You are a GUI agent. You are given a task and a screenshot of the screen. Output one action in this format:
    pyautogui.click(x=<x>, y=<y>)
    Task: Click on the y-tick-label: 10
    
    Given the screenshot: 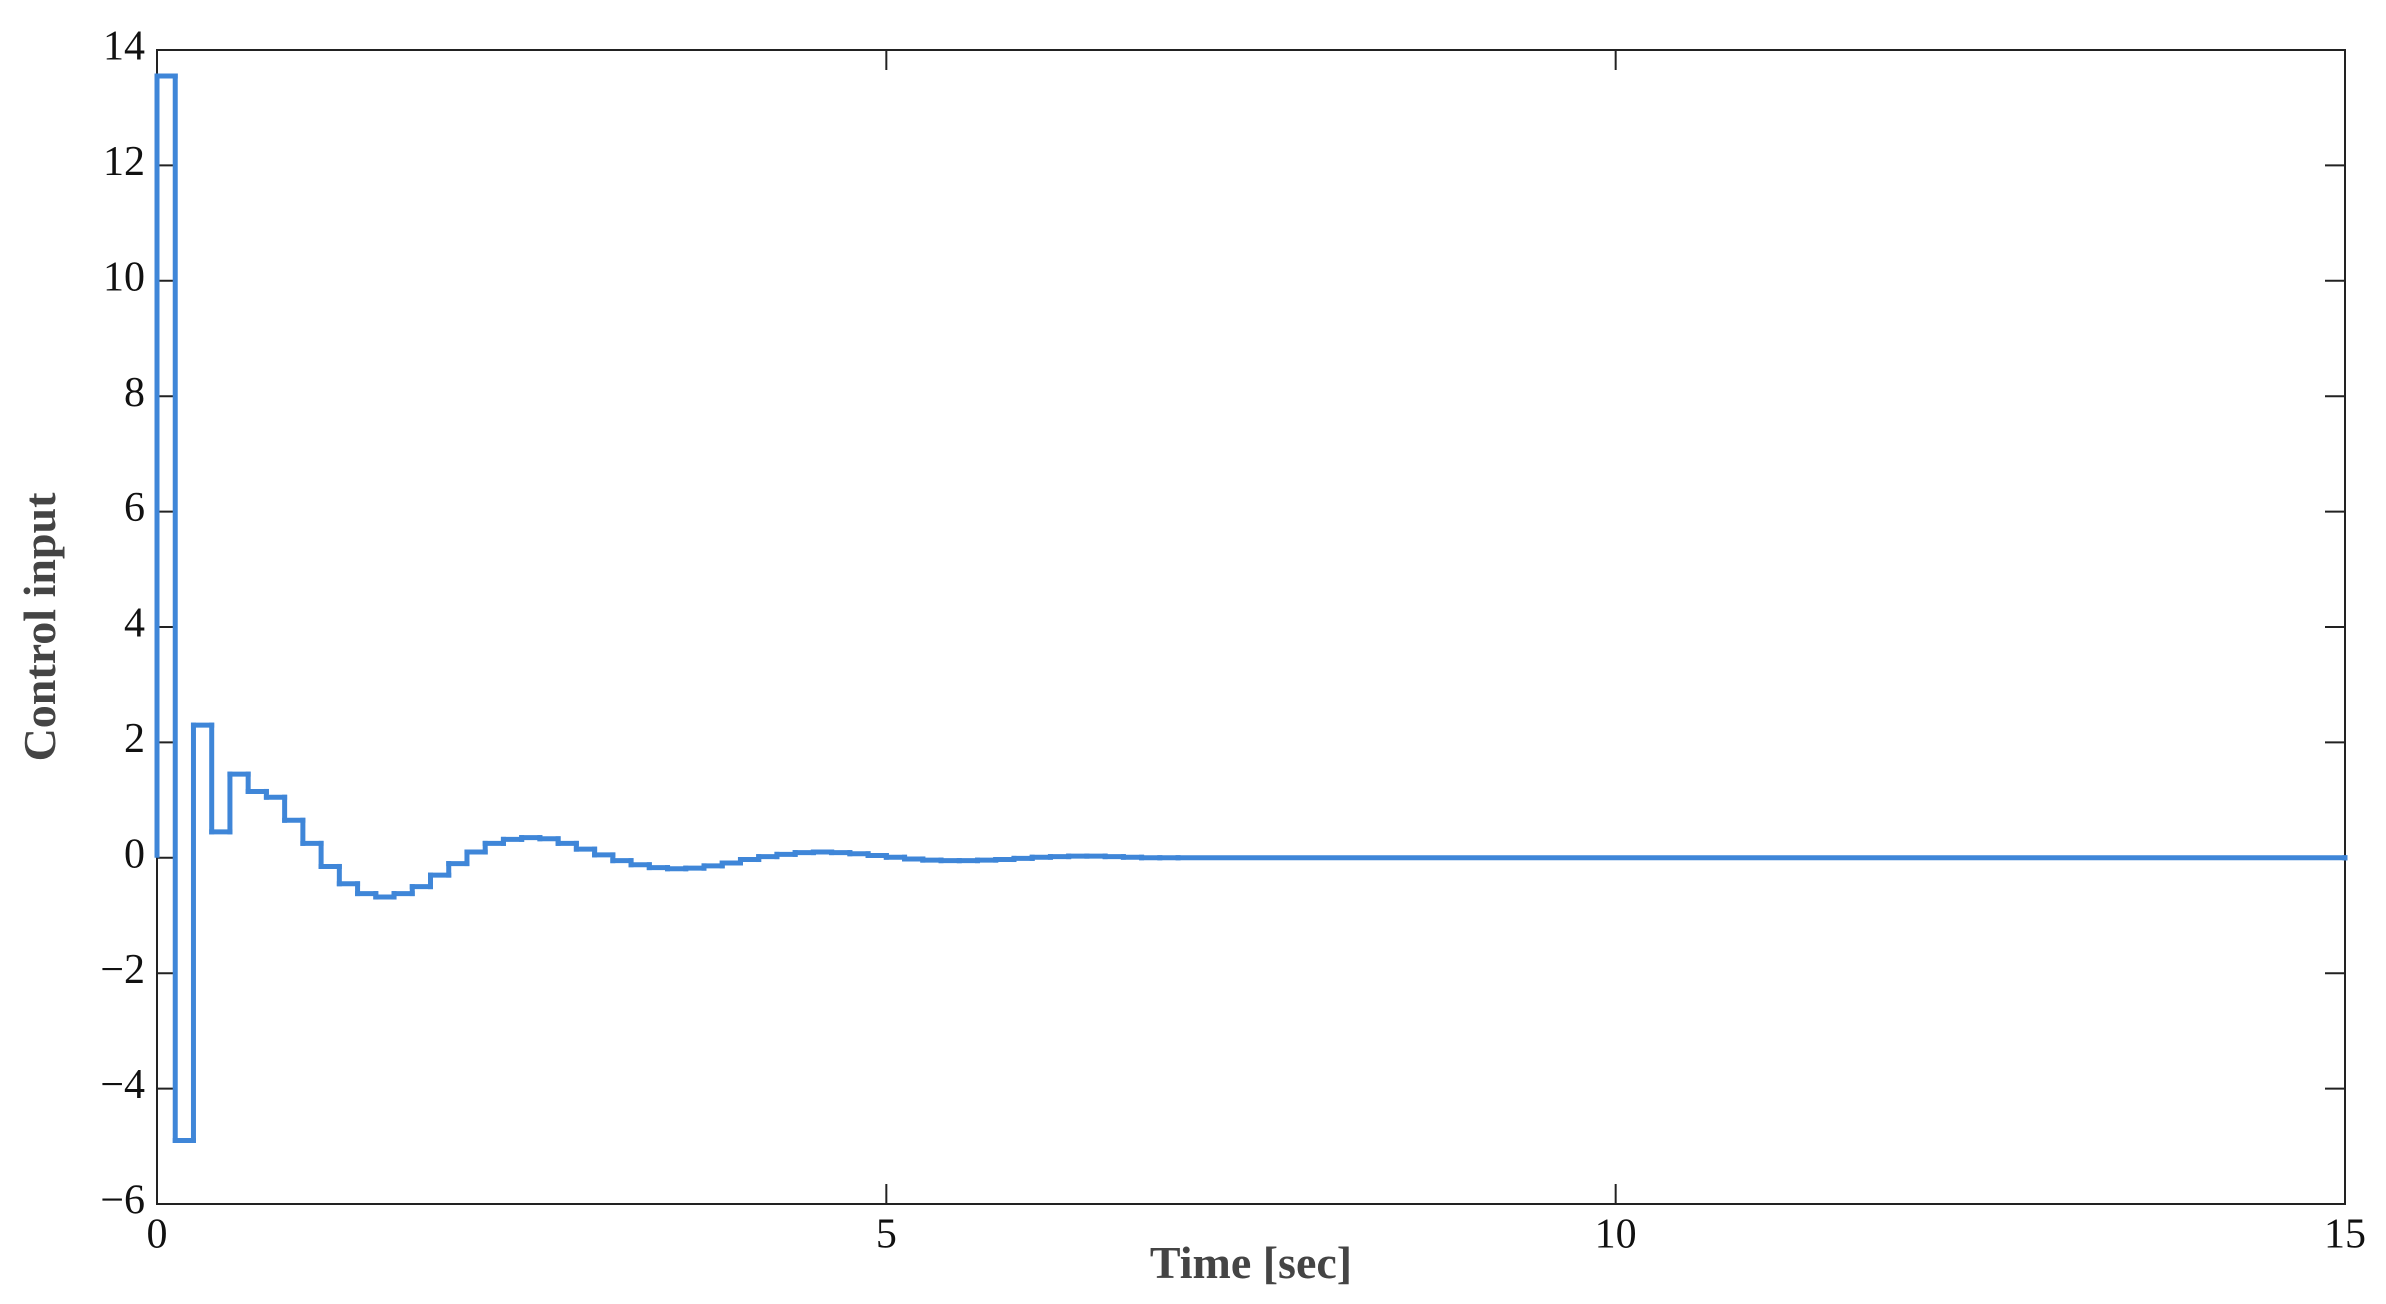 What is the action you would take?
    pyautogui.click(x=124, y=277)
    